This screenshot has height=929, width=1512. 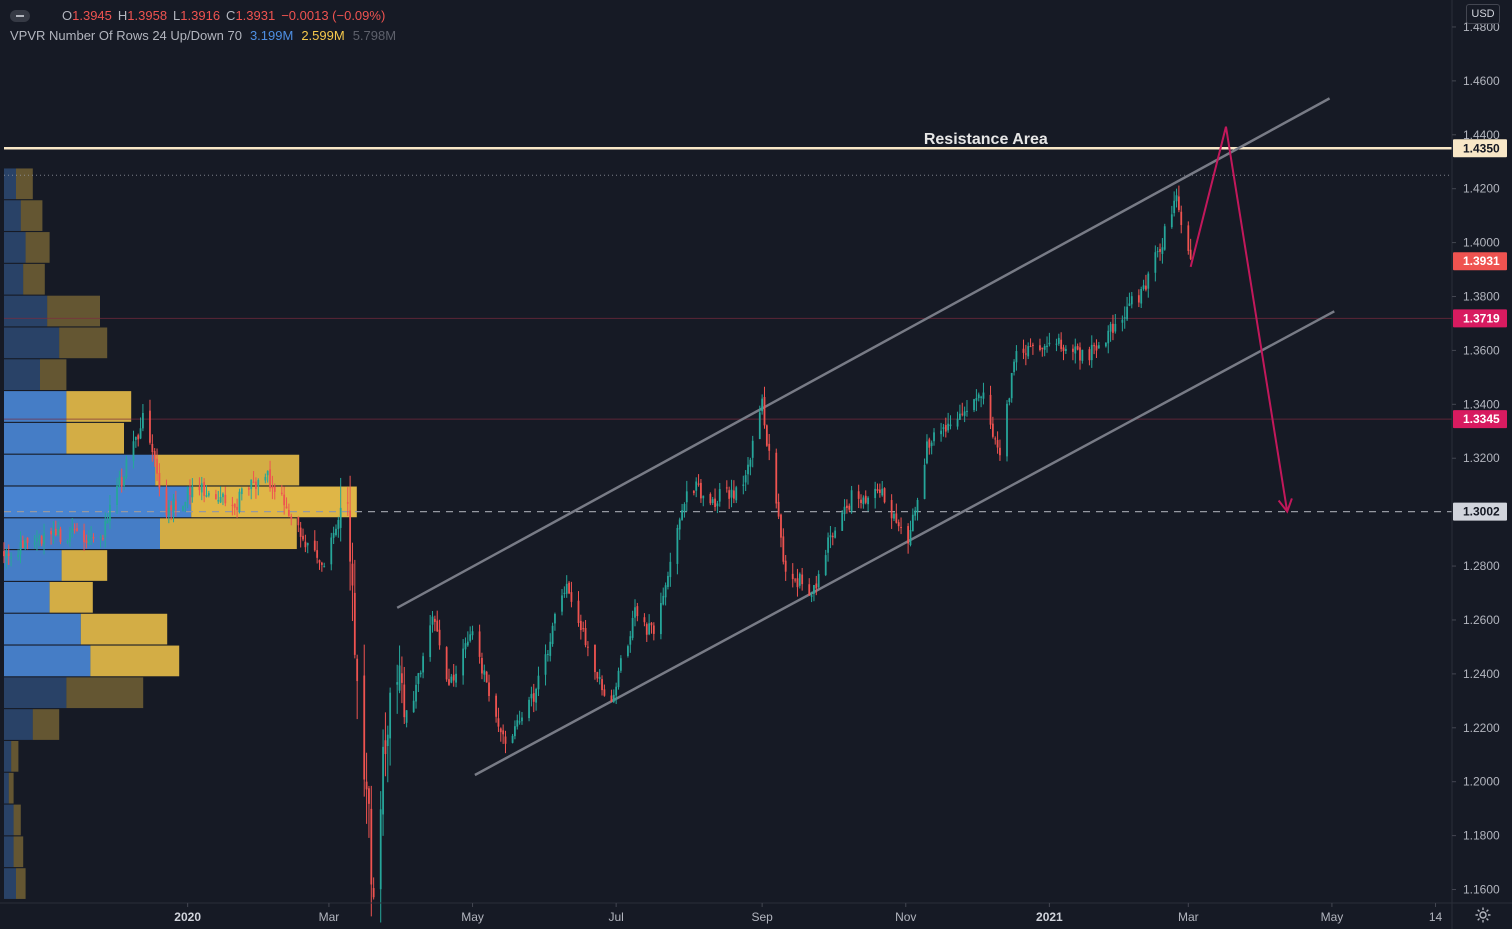 I want to click on resistance-price-tag-bg, so click(x=1480, y=148).